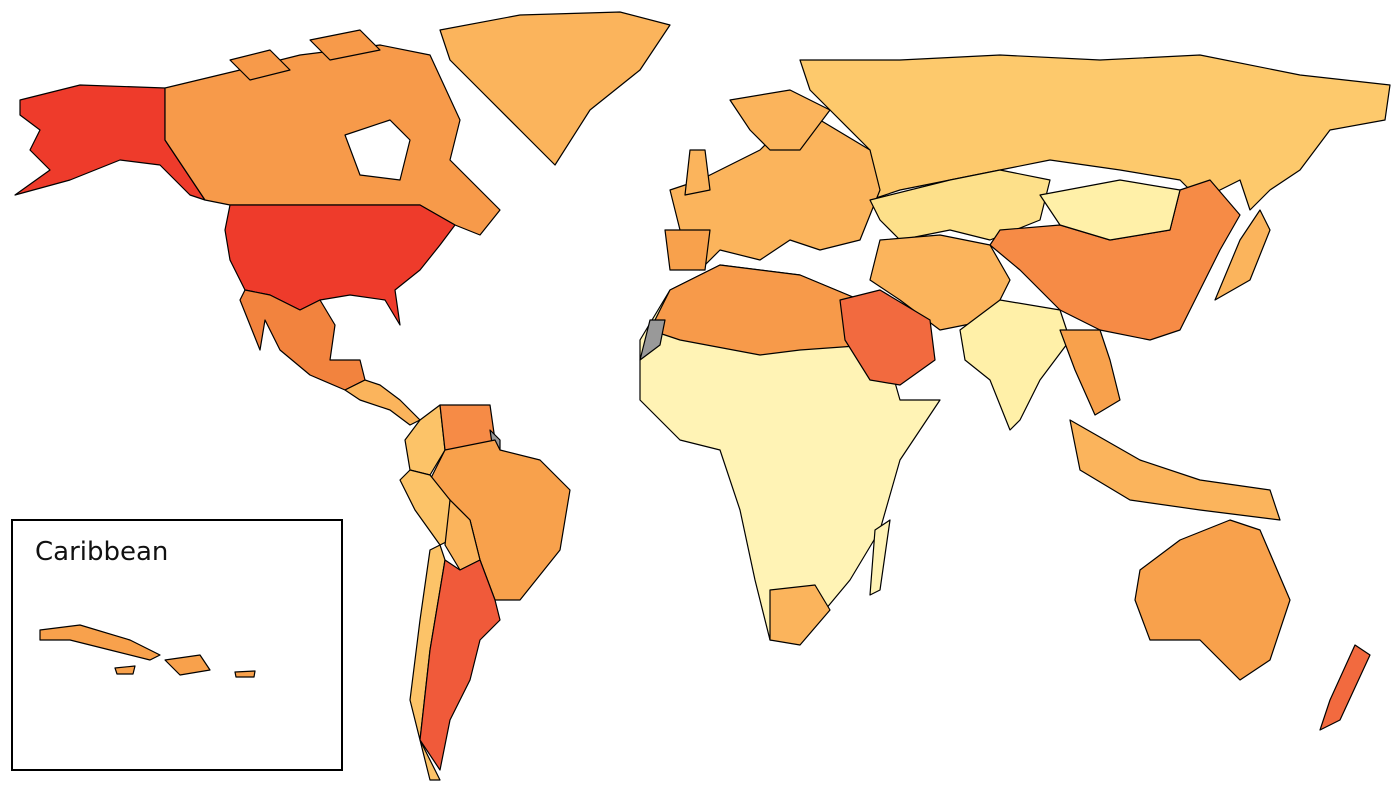 This screenshot has height=787, width=1400. What do you see at coordinates (101, 552) in the screenshot?
I see `inset-title: Caribbean` at bounding box center [101, 552].